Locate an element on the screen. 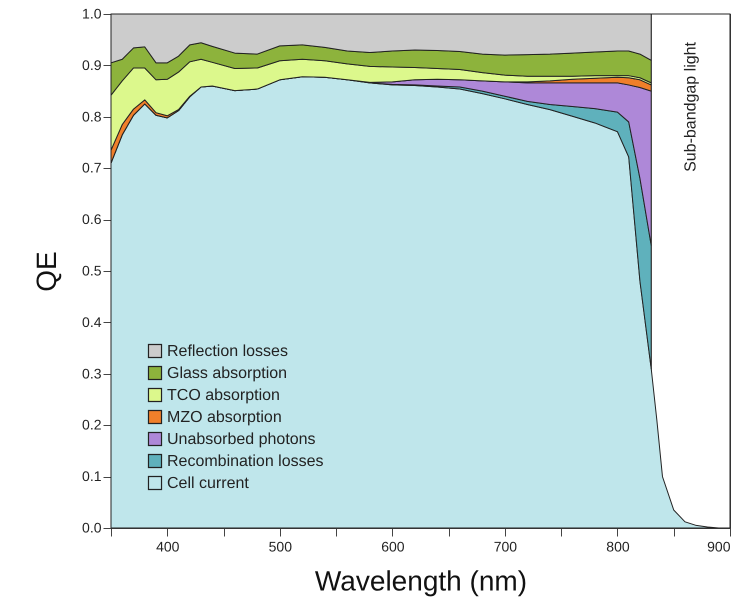 Image resolution: width=743 pixels, height=615 pixels. y-tick-label: 1.0 is located at coordinates (92, 14).